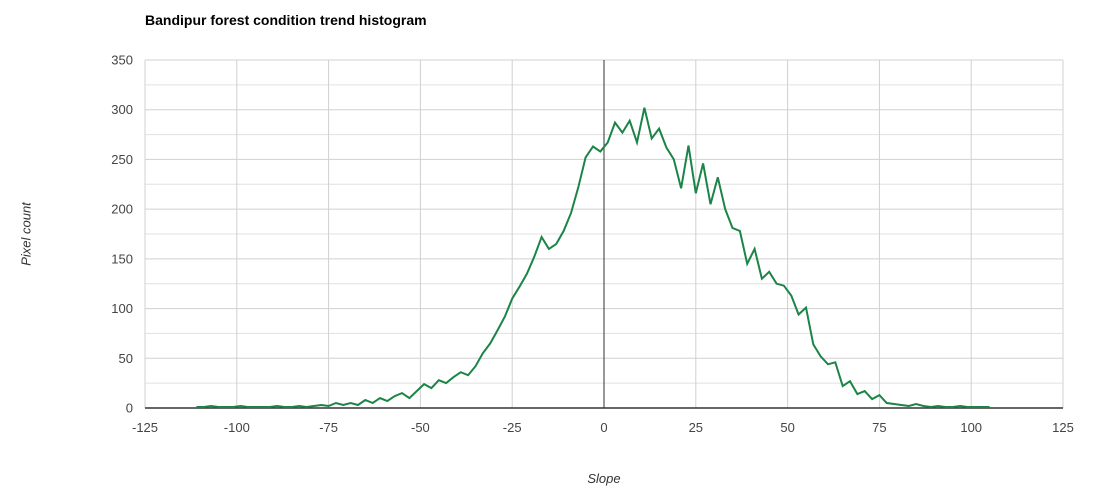 The width and height of the screenshot is (1100, 500). I want to click on x-axis-title: Slope, so click(604, 478).